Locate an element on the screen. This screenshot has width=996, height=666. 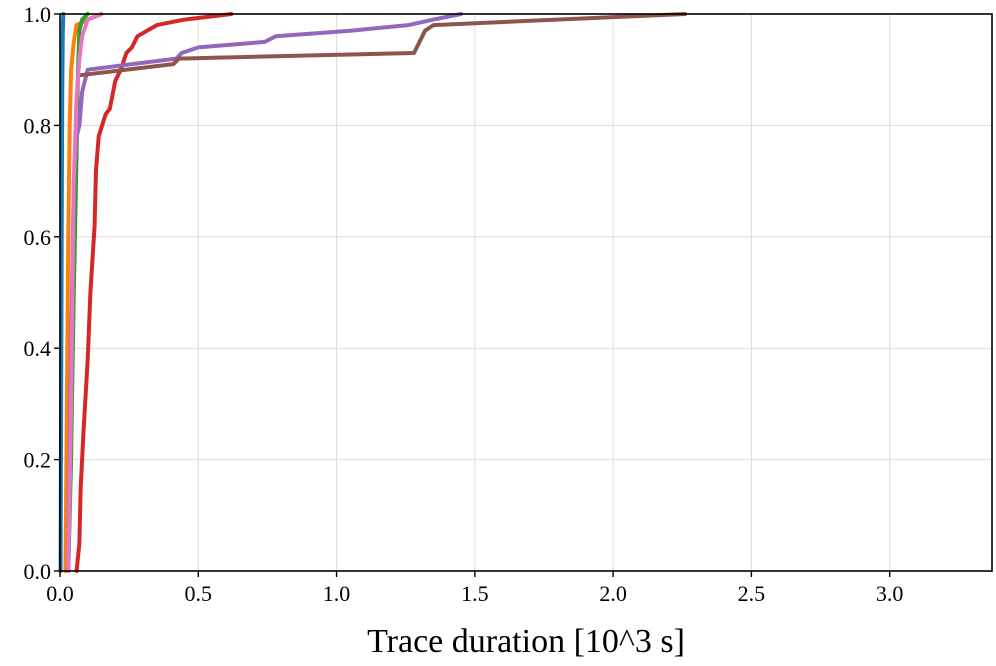
x-tick-label: 0.0 is located at coordinates (60, 593).